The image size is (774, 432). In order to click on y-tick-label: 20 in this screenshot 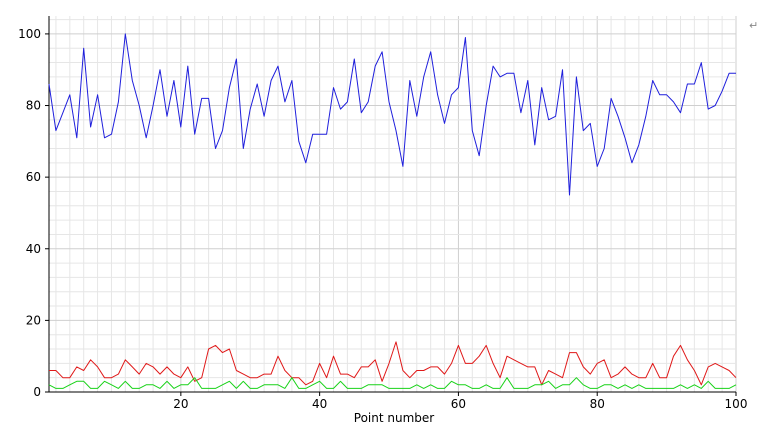, I will do `click(33, 320)`.